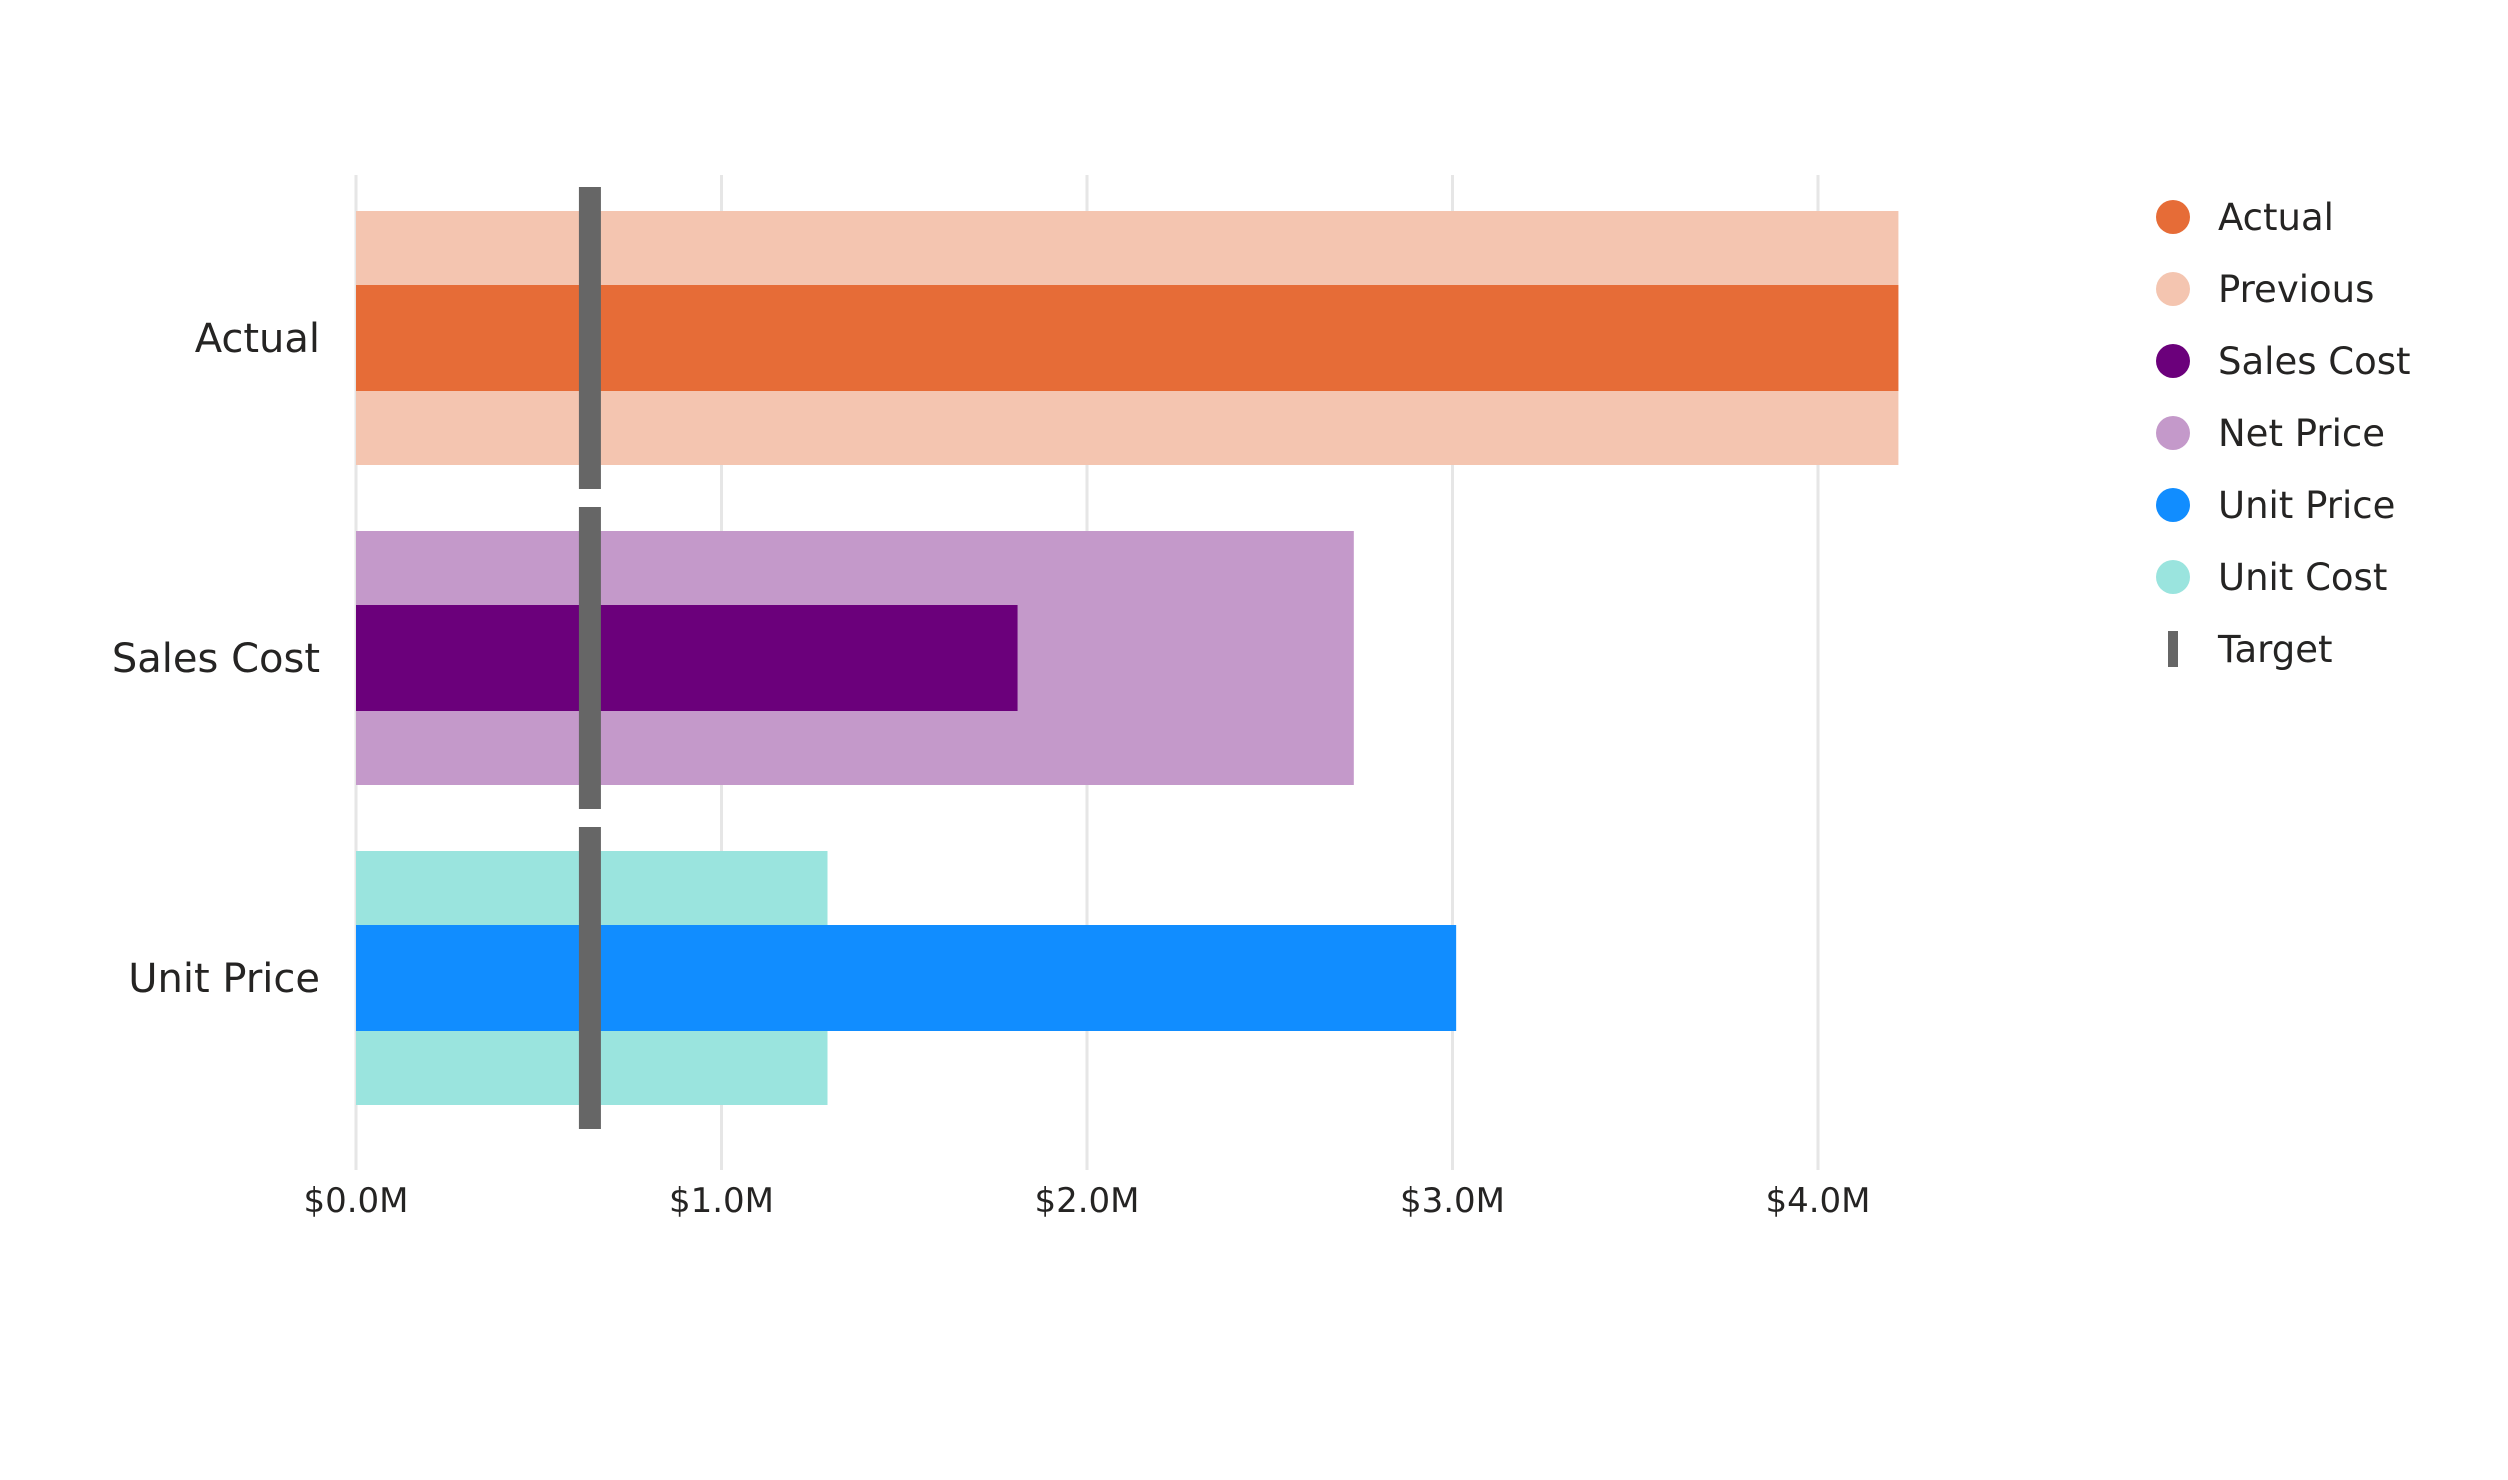 The height and width of the screenshot is (1480, 2508). What do you see at coordinates (906, 978) in the screenshot?
I see `value-bar-unit-price` at bounding box center [906, 978].